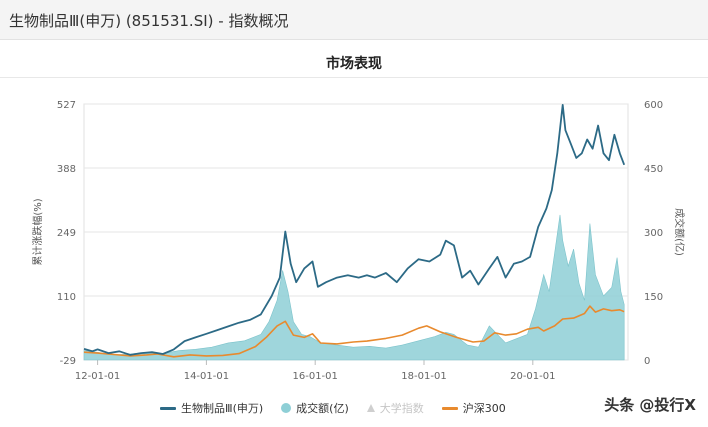  Describe the element at coordinates (653, 297) in the screenshot. I see `y-right-tick-label: 150` at that location.